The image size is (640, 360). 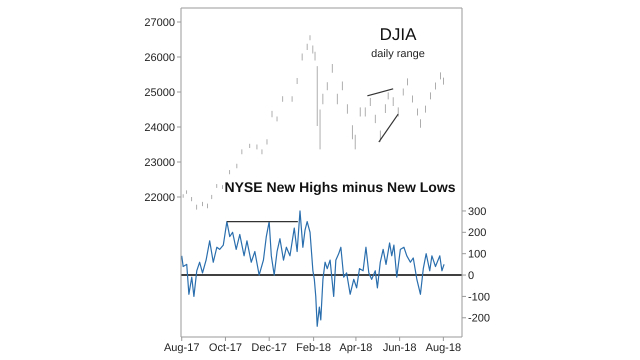 What do you see at coordinates (398, 54) in the screenshot?
I see `text: daily range` at bounding box center [398, 54].